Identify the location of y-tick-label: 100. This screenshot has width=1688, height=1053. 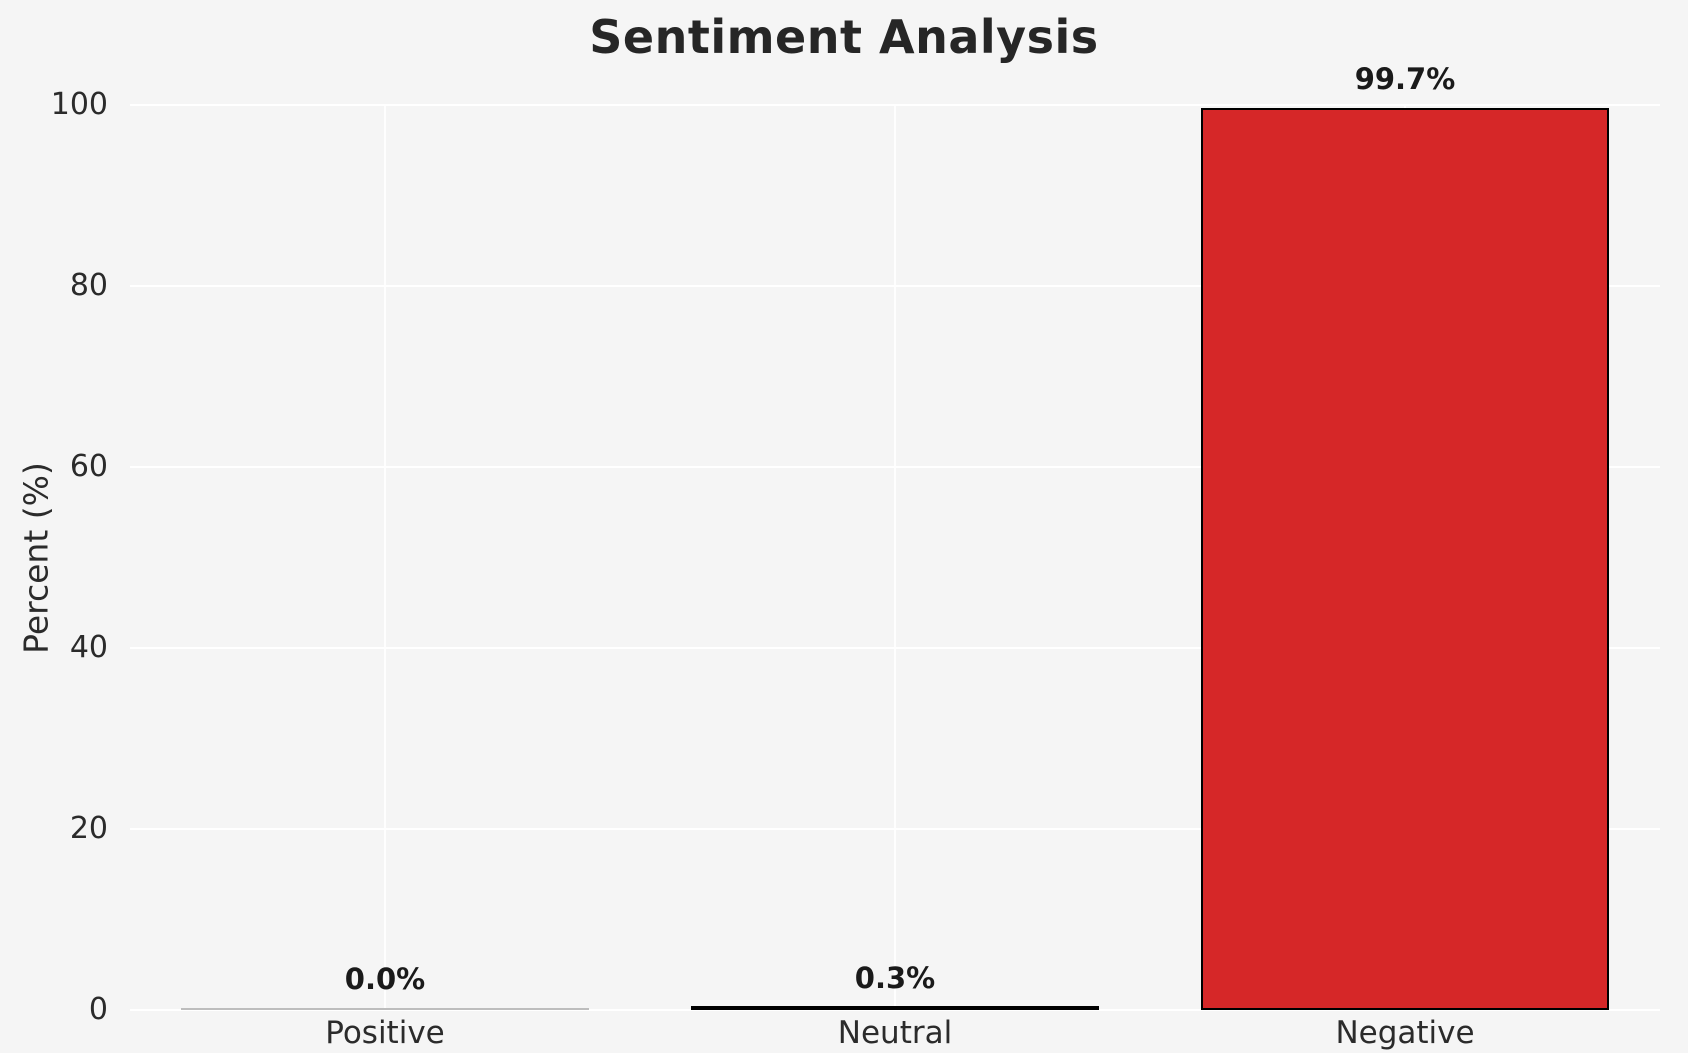
(79, 104).